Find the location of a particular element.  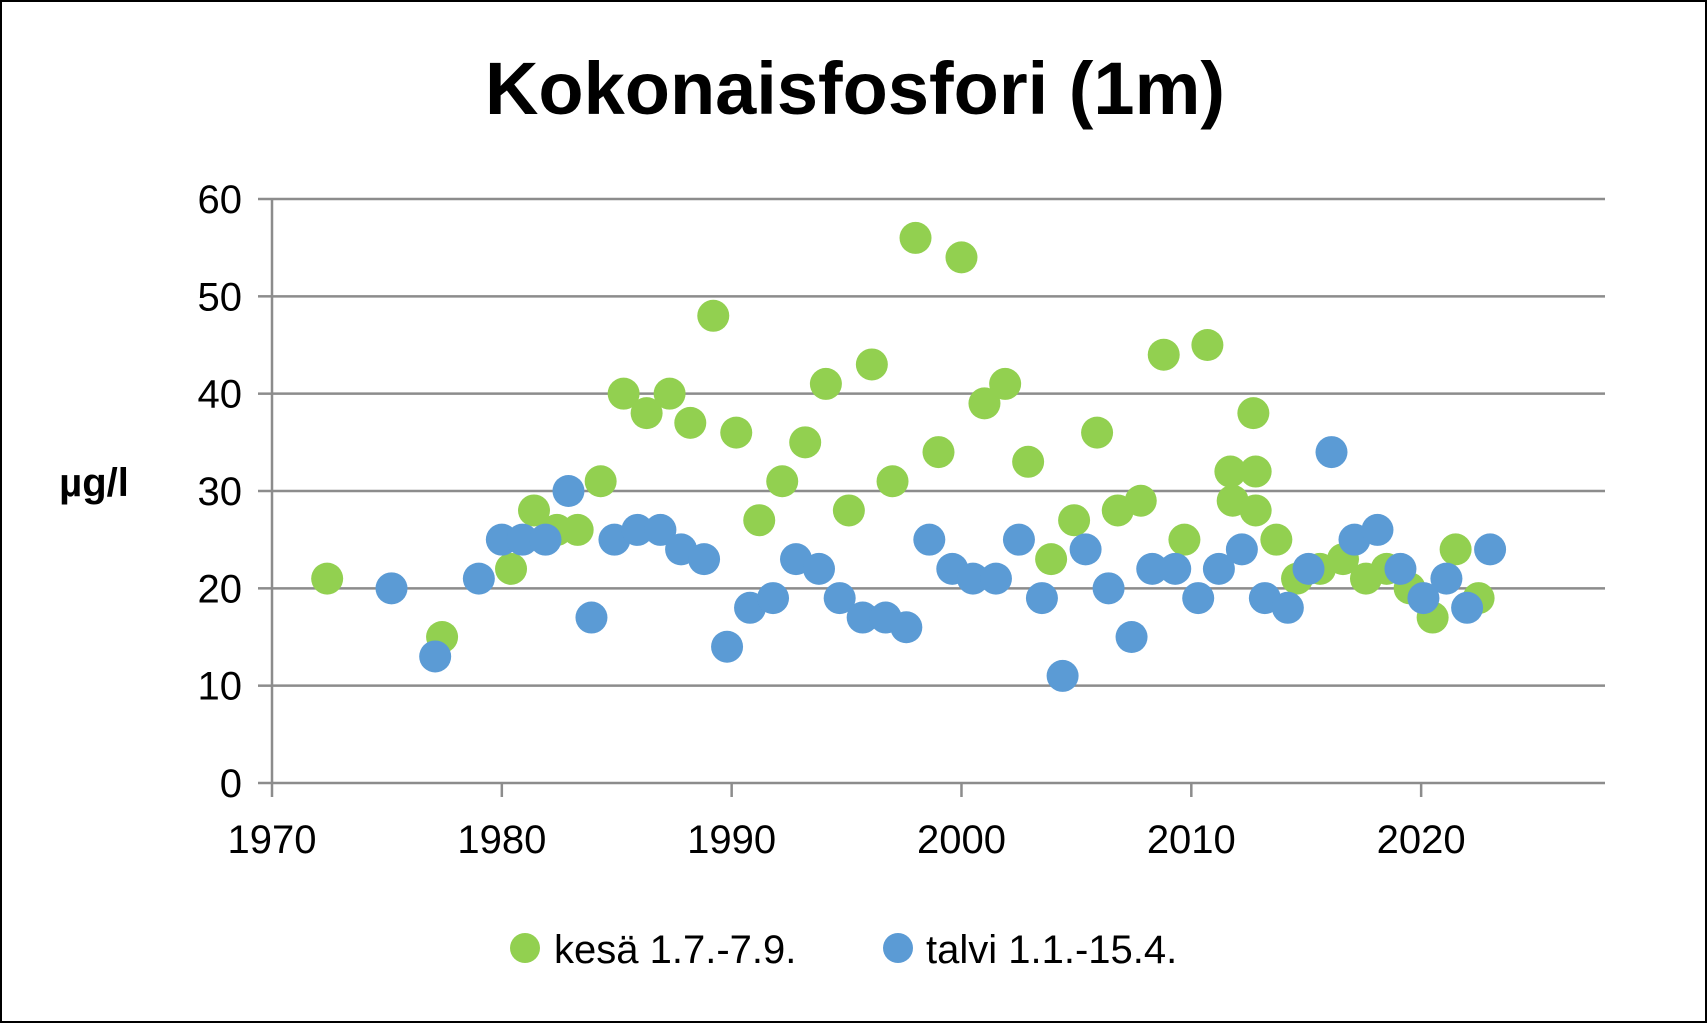

legend-label-0: kesä 1.7.-7.9. is located at coordinates (675, 950).